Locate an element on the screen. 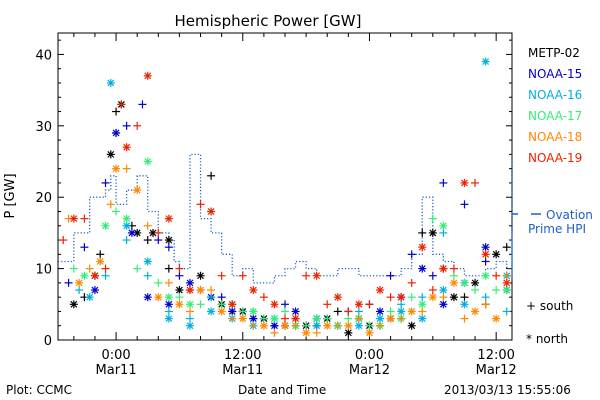 The height and width of the screenshot is (400, 600). chart-title: Hemispheric Power [GW] is located at coordinates (268, 21).